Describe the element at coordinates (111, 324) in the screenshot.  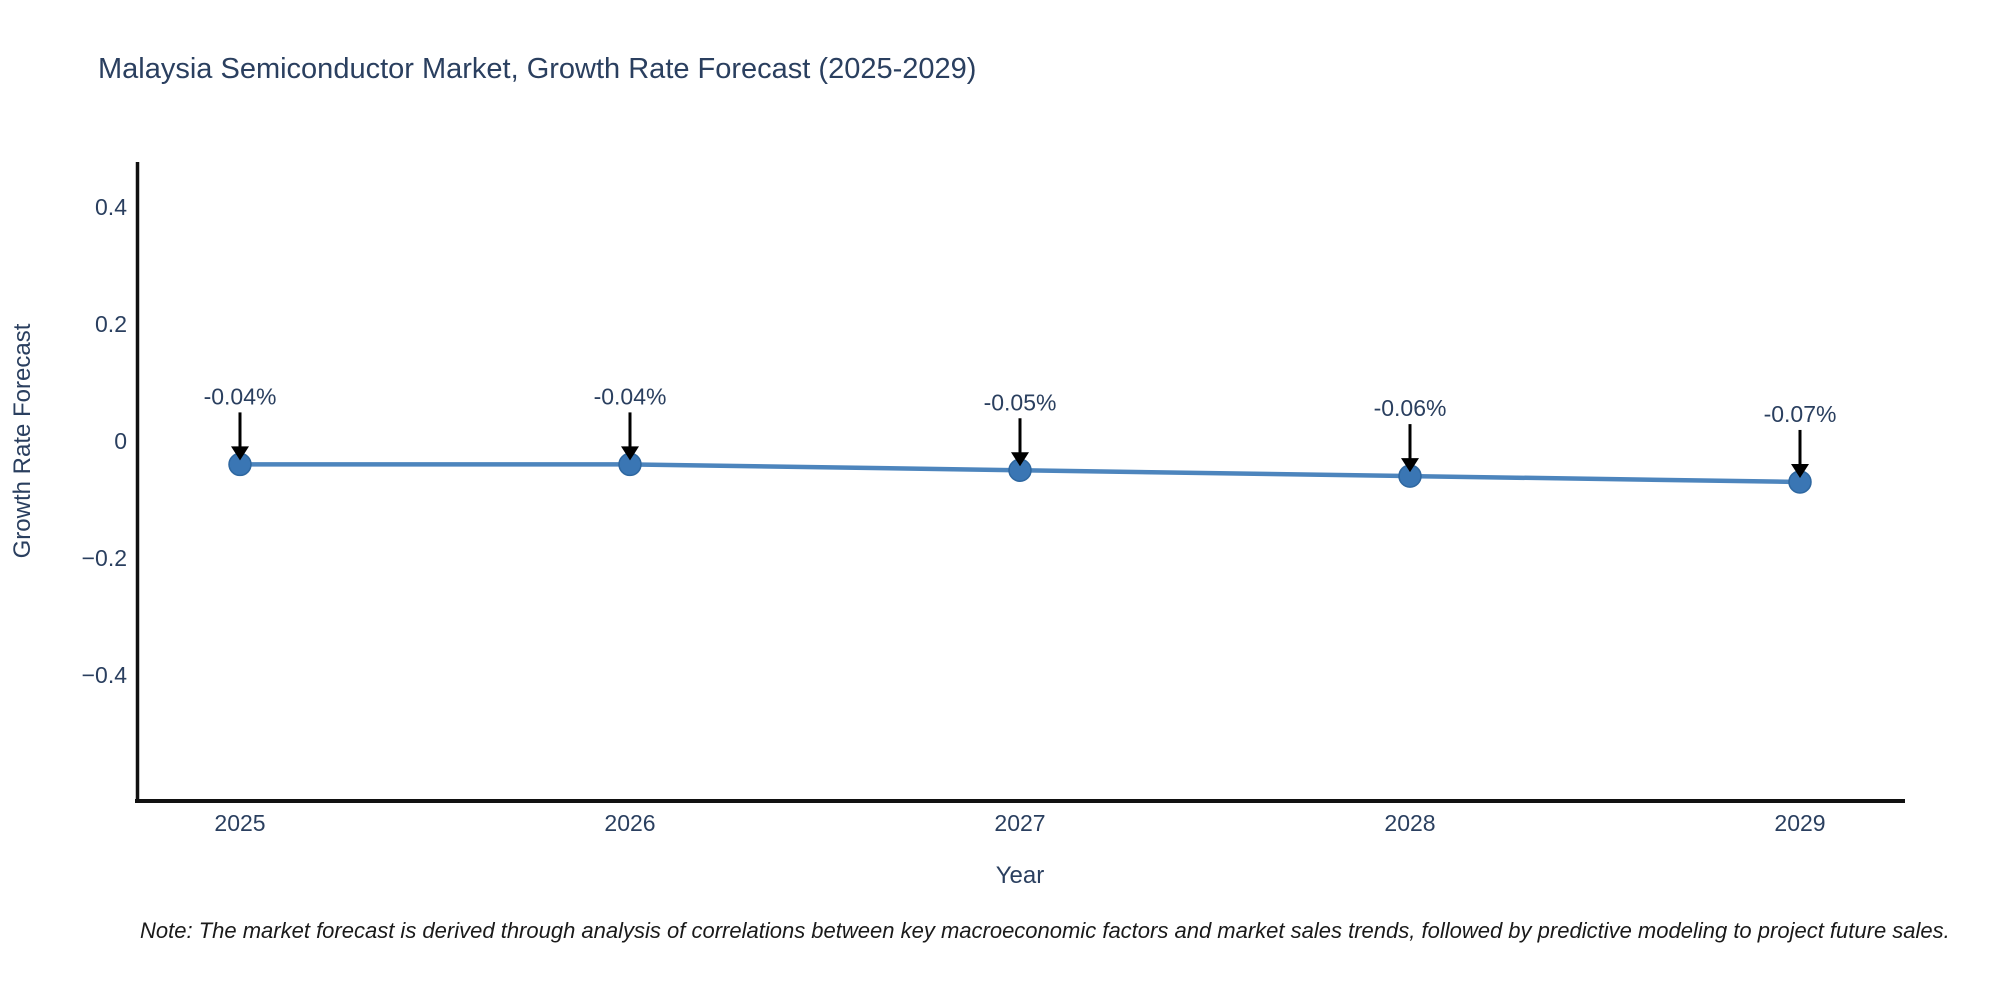
I see `y-tick-label: 0.2` at that location.